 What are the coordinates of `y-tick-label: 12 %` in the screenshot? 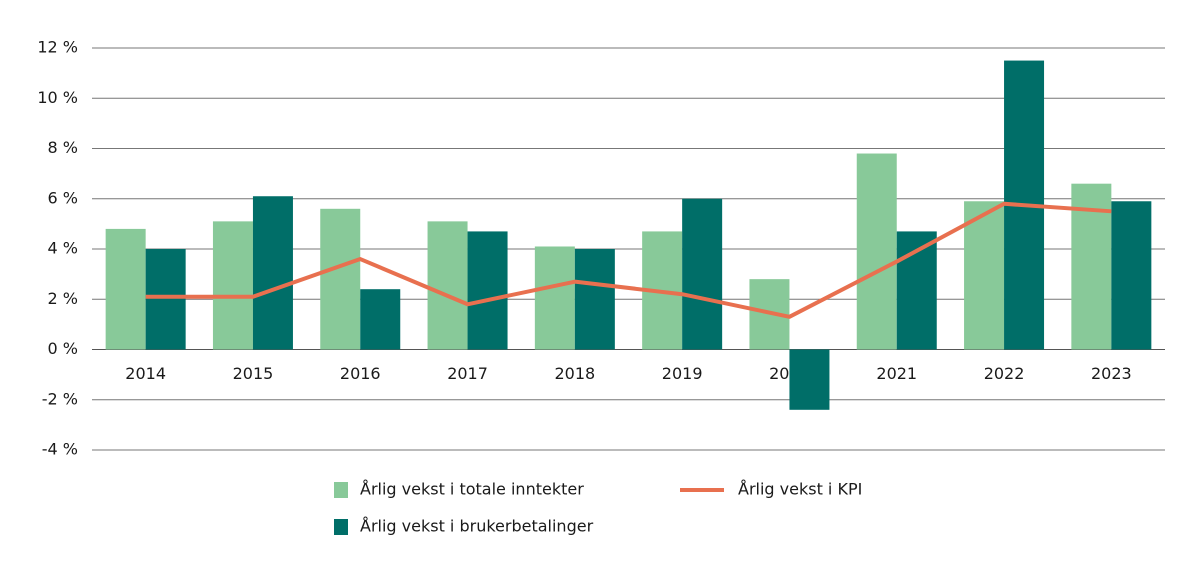 It's located at (57, 47).